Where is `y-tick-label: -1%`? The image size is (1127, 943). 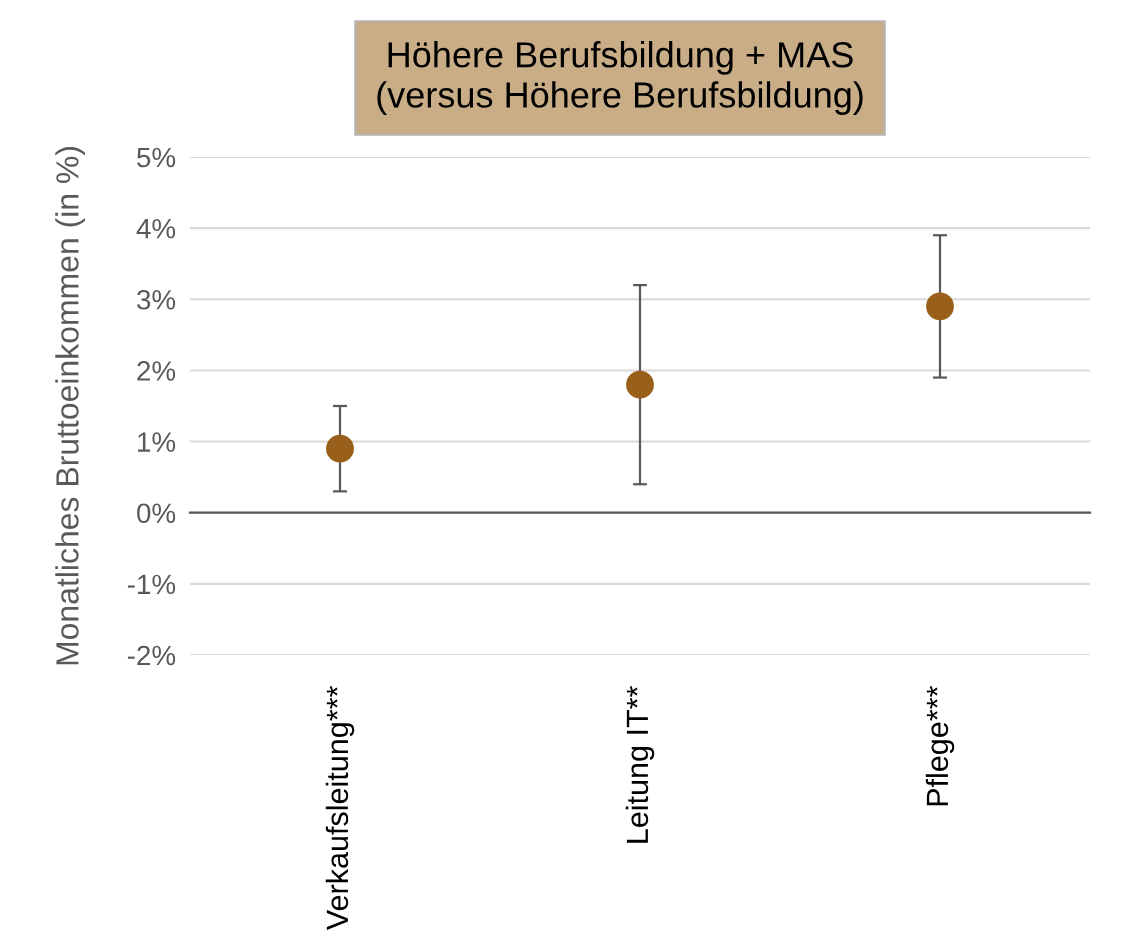 y-tick-label: -1% is located at coordinates (151, 584).